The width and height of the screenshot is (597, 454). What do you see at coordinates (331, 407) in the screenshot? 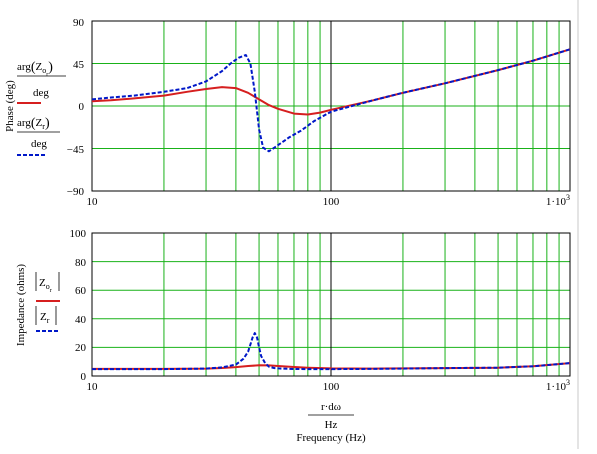
I see `impedance-xlabel-numerator: r·dω` at bounding box center [331, 407].